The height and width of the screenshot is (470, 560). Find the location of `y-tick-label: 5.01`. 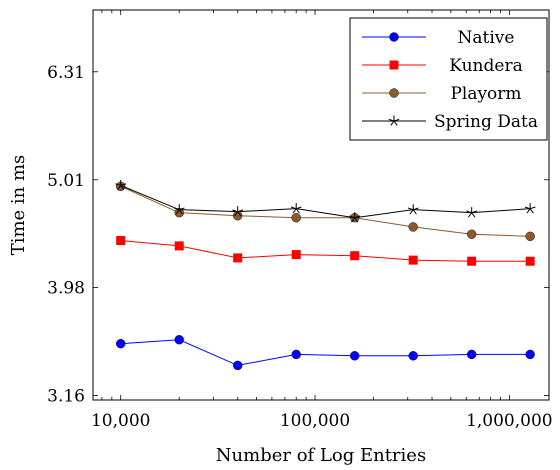

y-tick-label: 5.01 is located at coordinates (66, 181).